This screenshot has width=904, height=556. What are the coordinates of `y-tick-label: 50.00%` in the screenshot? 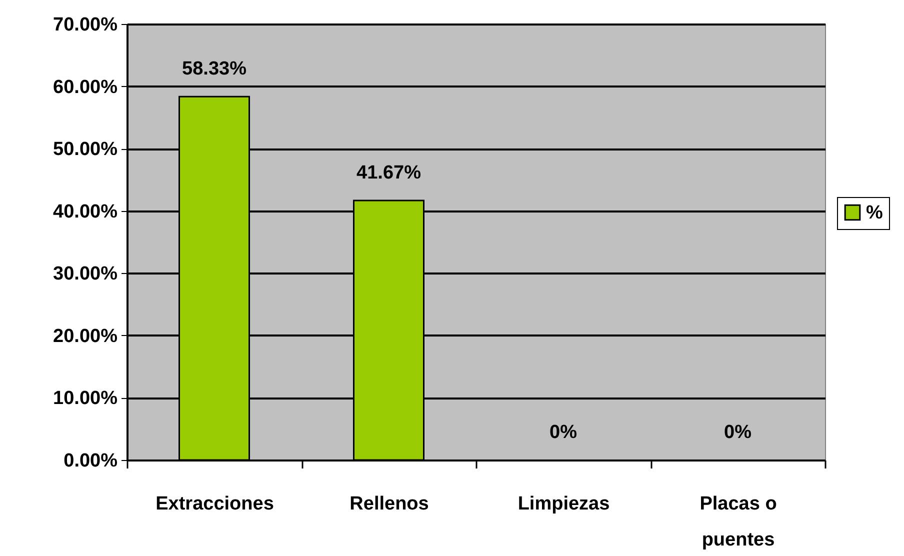 It's located at (85, 149).